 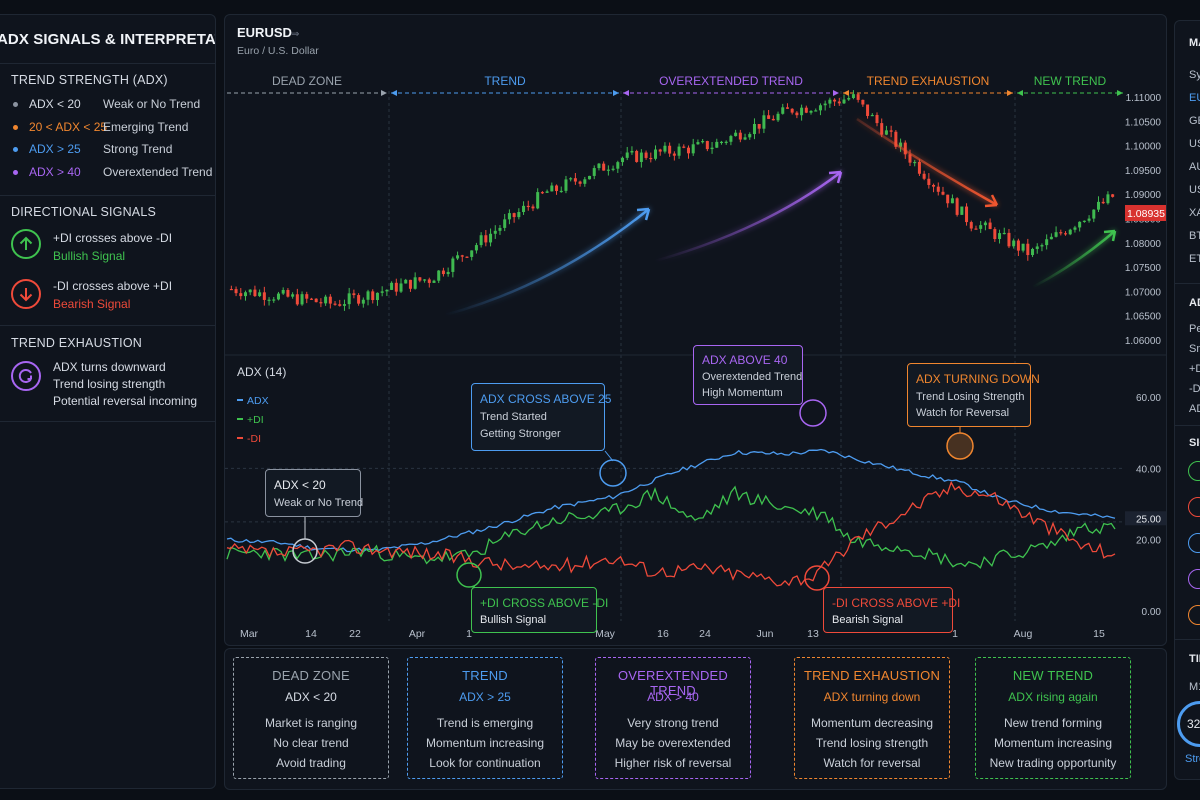 What do you see at coordinates (146, 127) in the screenshot?
I see `condition-description: Emerging Trend` at bounding box center [146, 127].